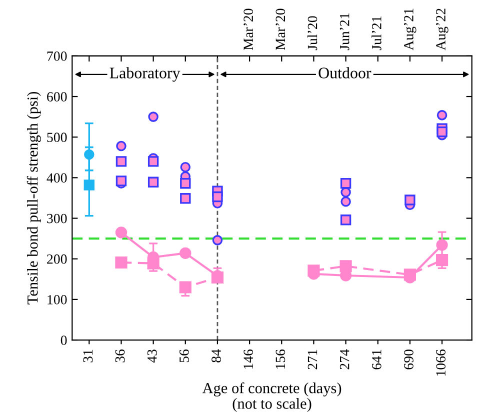  What do you see at coordinates (281, 359) in the screenshot?
I see `x-tick-label: 156` at bounding box center [281, 359].